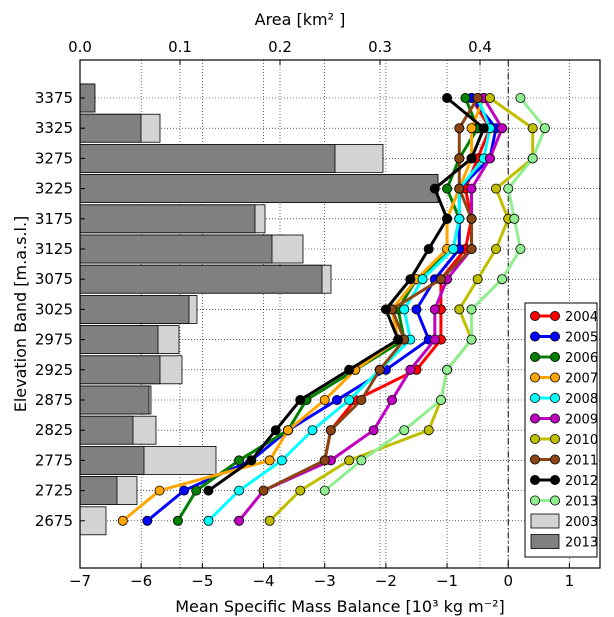  I want to click on y-tick-label: 3325, so click(54, 128).